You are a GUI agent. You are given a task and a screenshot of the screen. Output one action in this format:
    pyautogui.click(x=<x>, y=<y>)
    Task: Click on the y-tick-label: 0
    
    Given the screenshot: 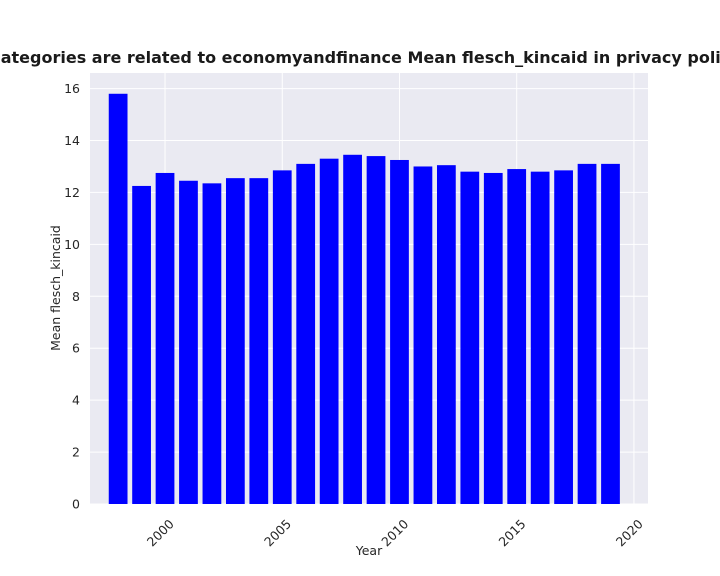 What is the action you would take?
    pyautogui.click(x=76, y=504)
    